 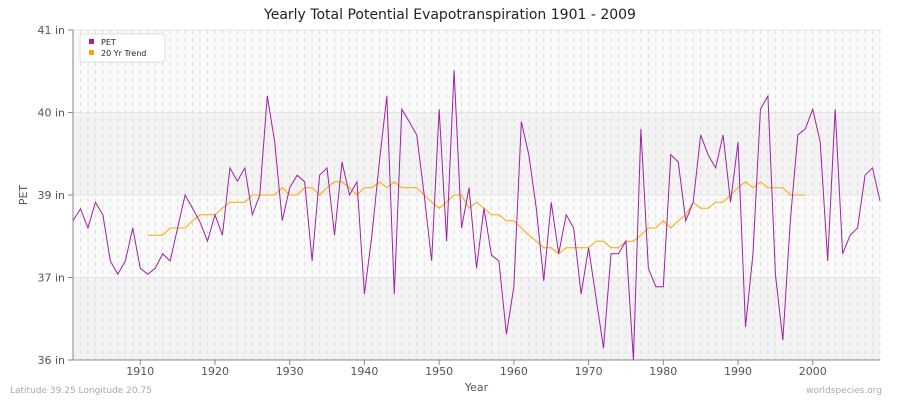 I want to click on x-tick-label: 1960, so click(x=514, y=371).